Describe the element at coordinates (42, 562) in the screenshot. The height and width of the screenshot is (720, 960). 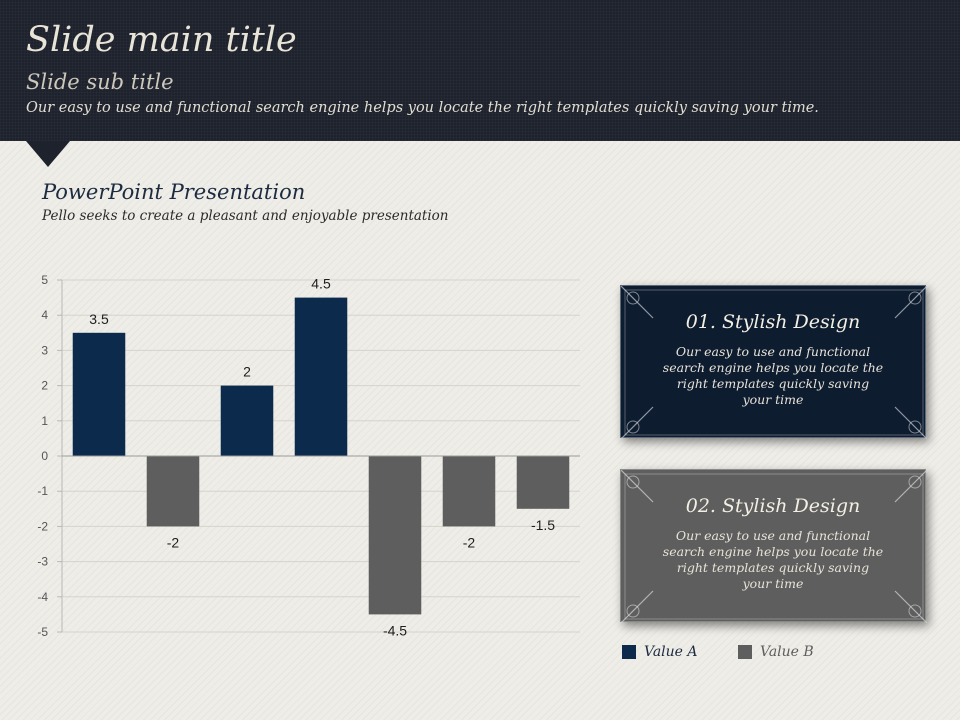
I see `chart-y-tick-label: -3` at that location.